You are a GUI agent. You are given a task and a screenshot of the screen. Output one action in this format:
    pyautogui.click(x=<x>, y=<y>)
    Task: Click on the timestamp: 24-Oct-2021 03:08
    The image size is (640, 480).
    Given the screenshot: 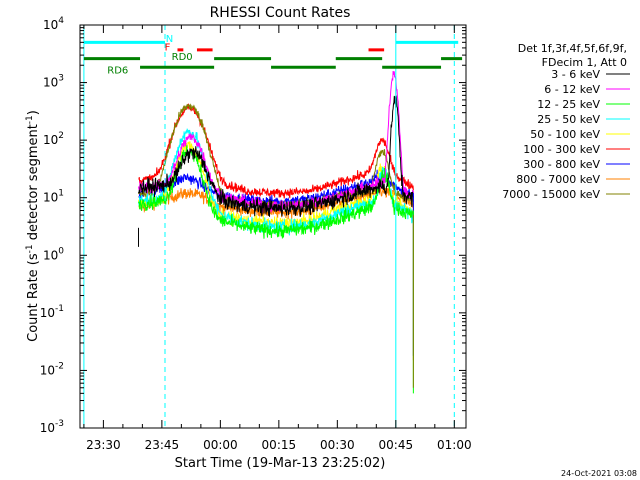 What is the action you would take?
    pyautogui.click(x=599, y=473)
    